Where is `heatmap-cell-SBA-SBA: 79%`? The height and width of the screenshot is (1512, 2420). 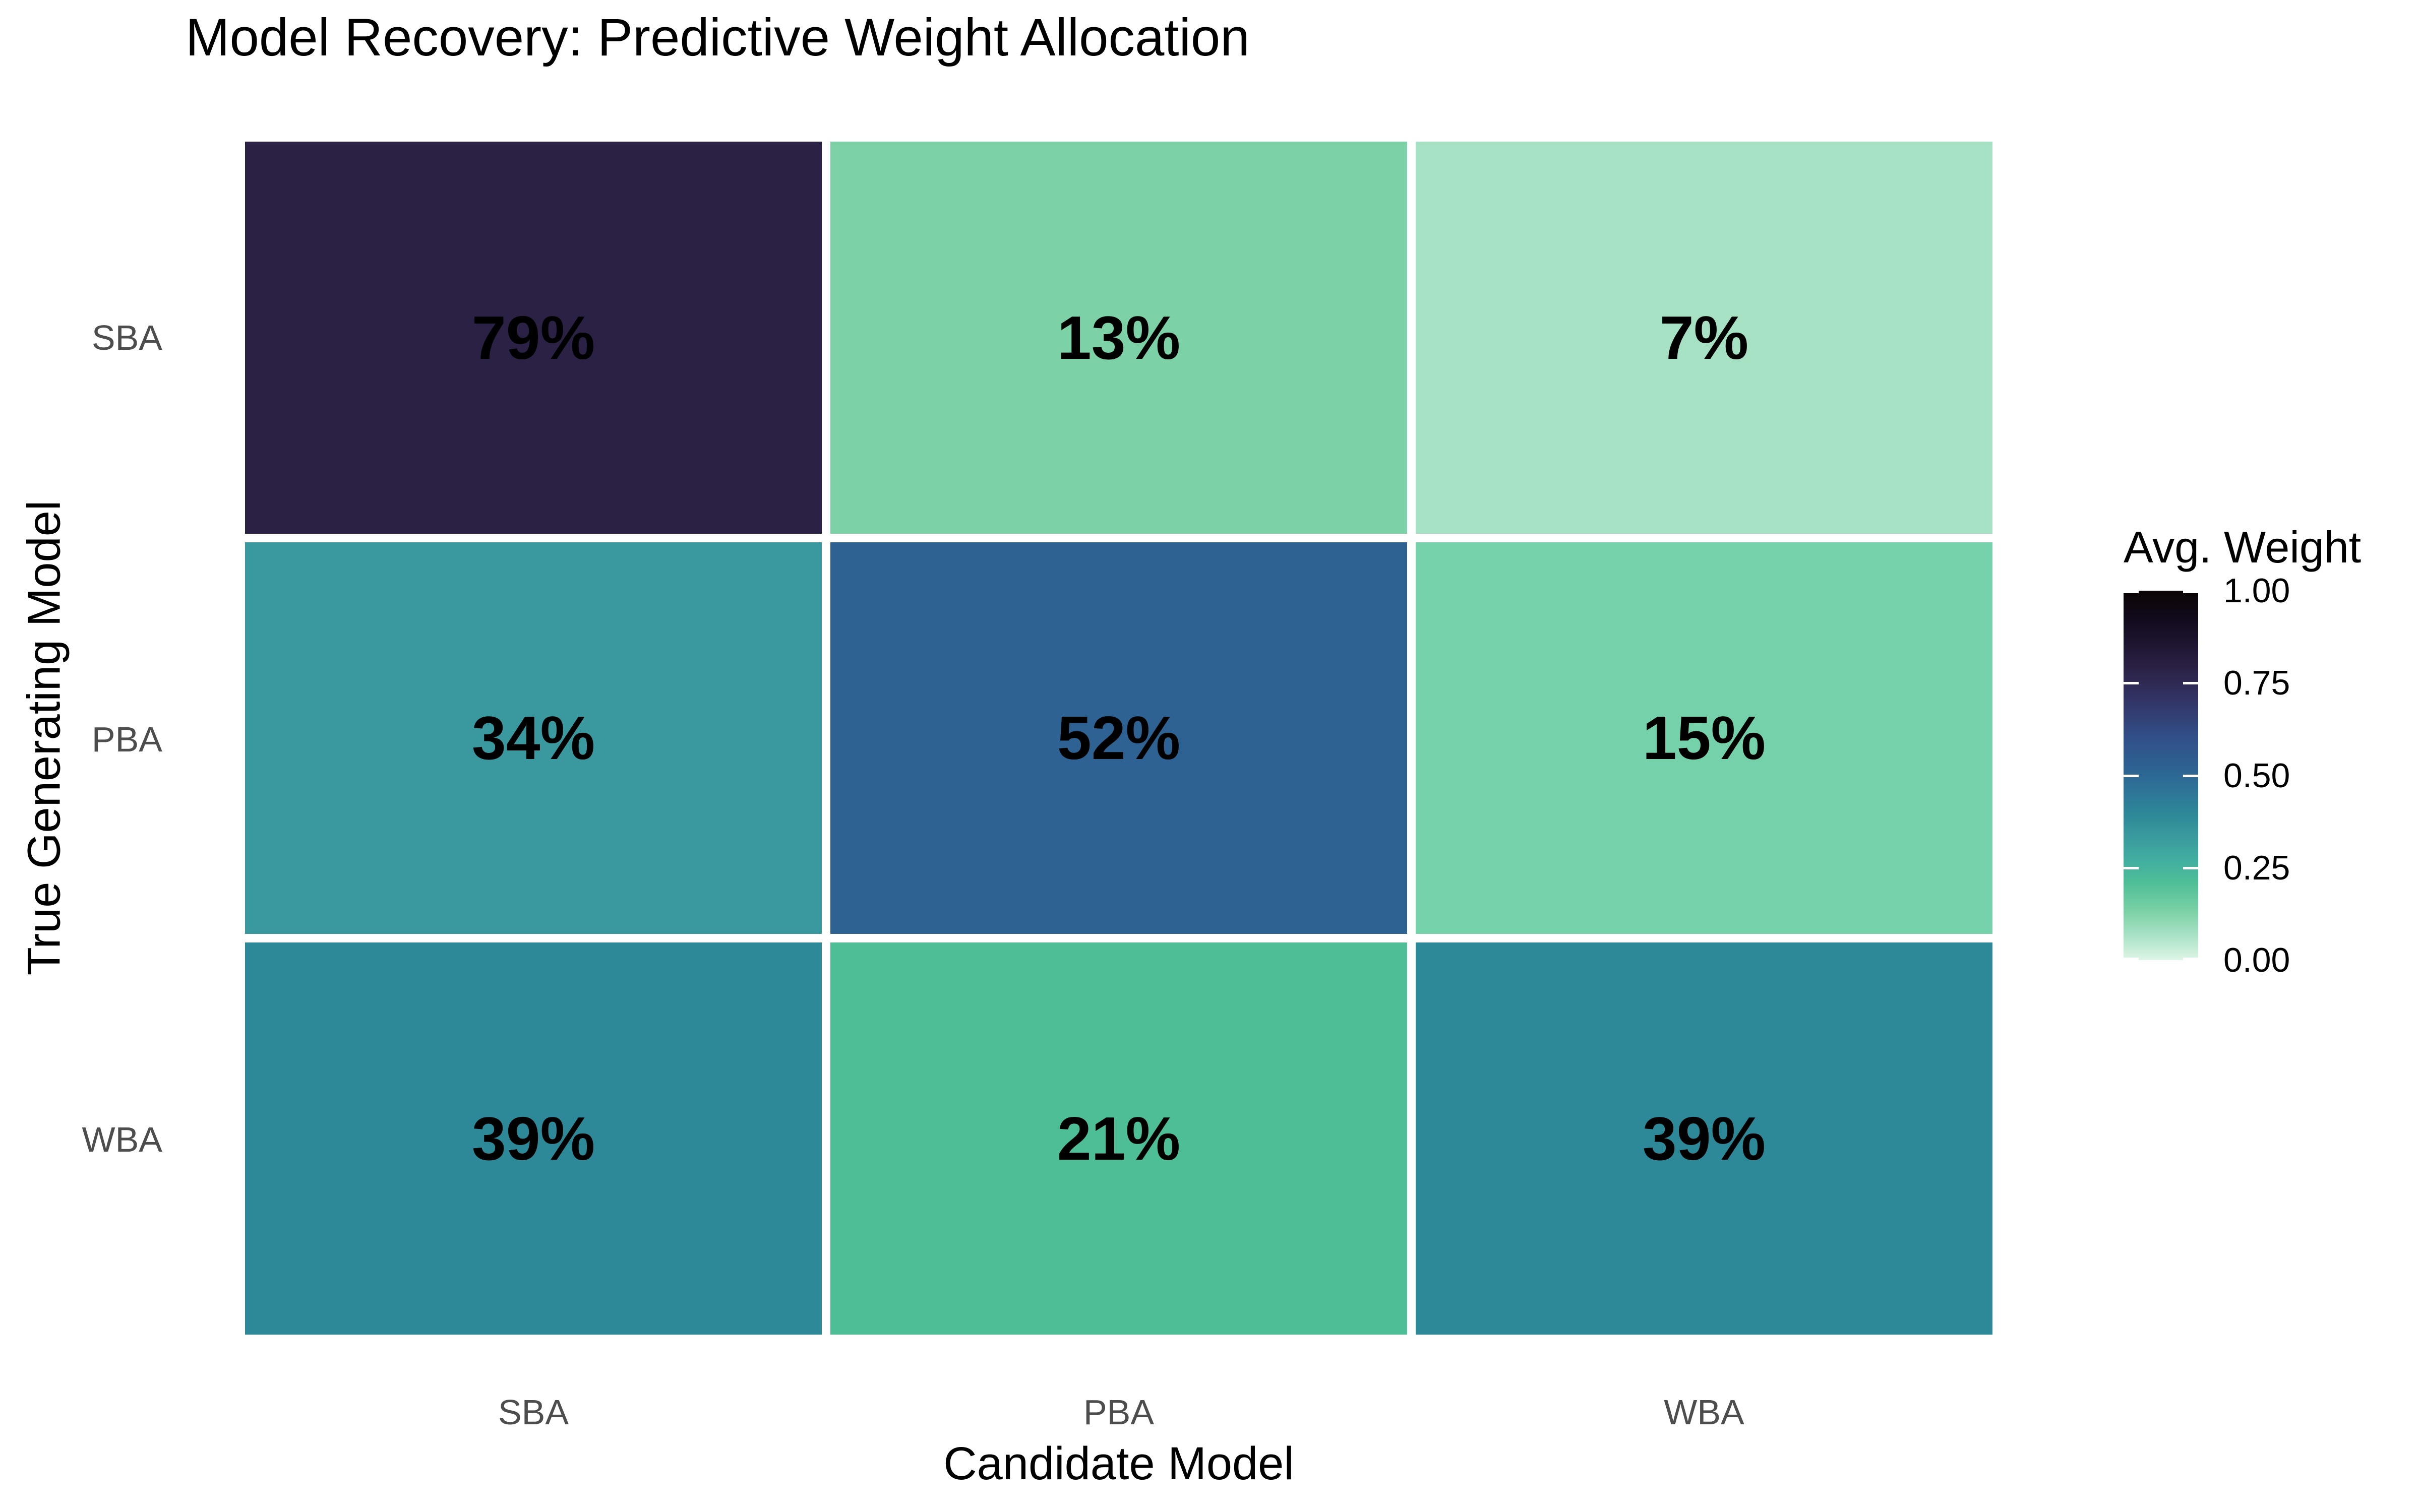 heatmap-cell-SBA-SBA: 79% is located at coordinates (533, 338).